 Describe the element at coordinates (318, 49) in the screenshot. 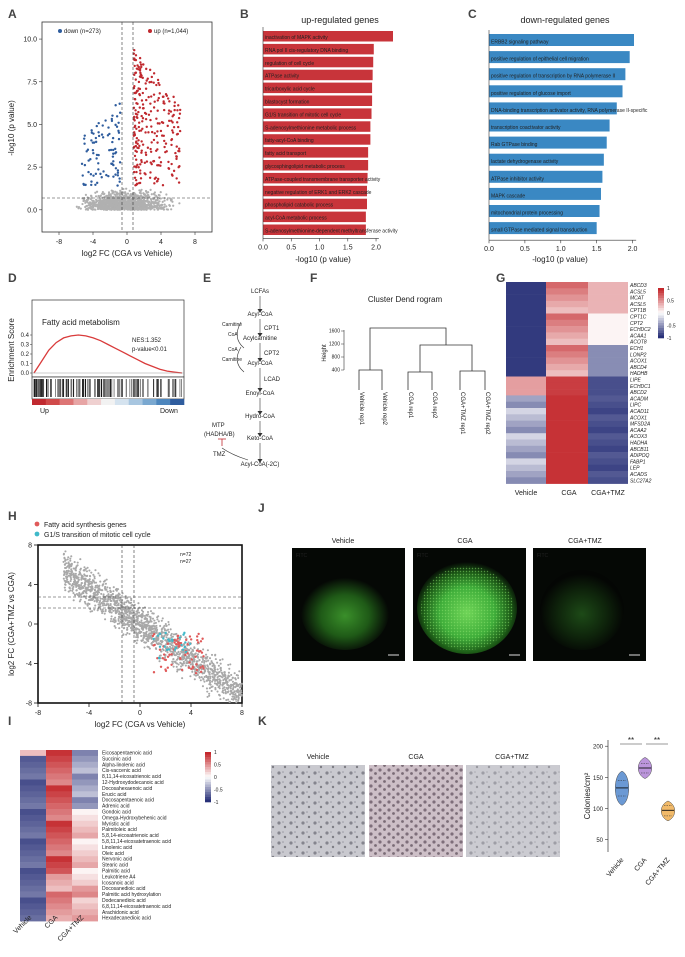

I see `up-bar` at that location.